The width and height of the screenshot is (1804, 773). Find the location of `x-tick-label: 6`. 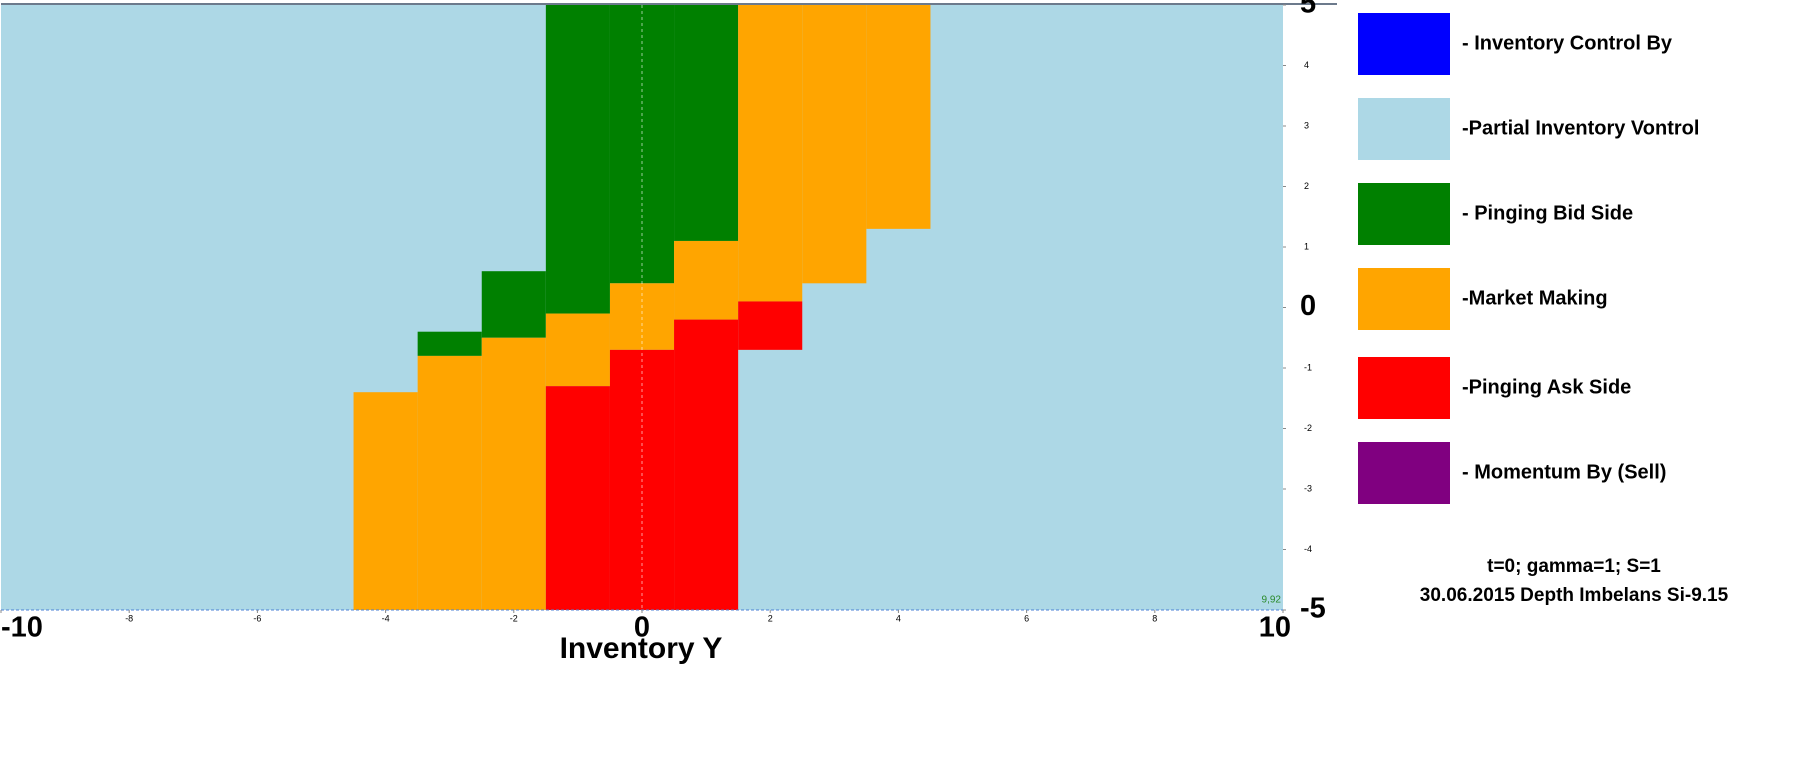

x-tick-label: 6 is located at coordinates (1026, 618).